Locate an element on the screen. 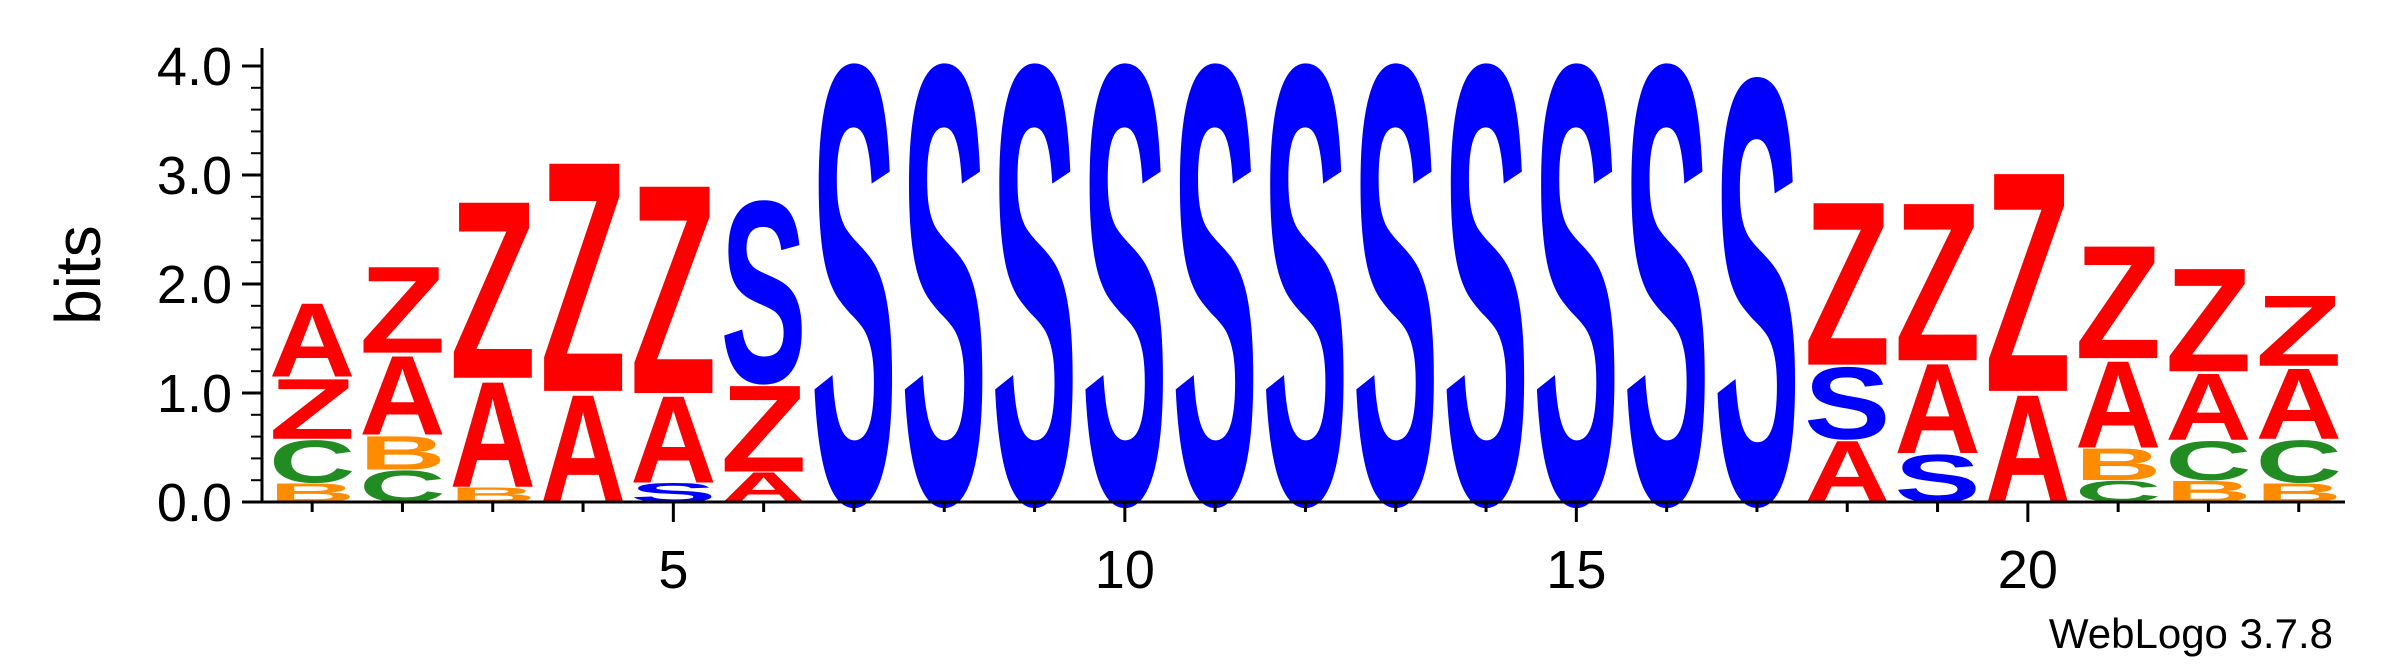 The width and height of the screenshot is (2383, 667). logo-stack-pos-12: S is located at coordinates (1305, 318).